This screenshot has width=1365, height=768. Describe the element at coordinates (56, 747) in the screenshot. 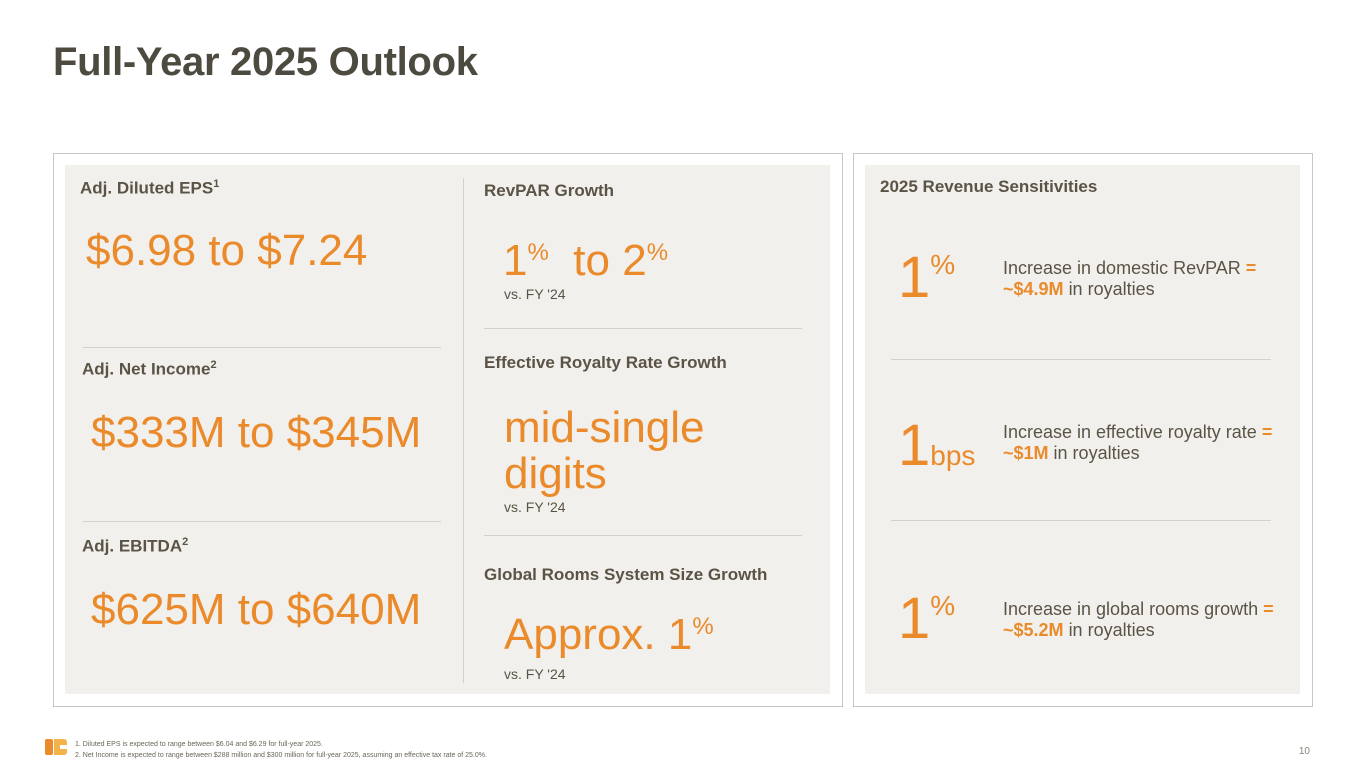

I see `company-logo-icon` at that location.